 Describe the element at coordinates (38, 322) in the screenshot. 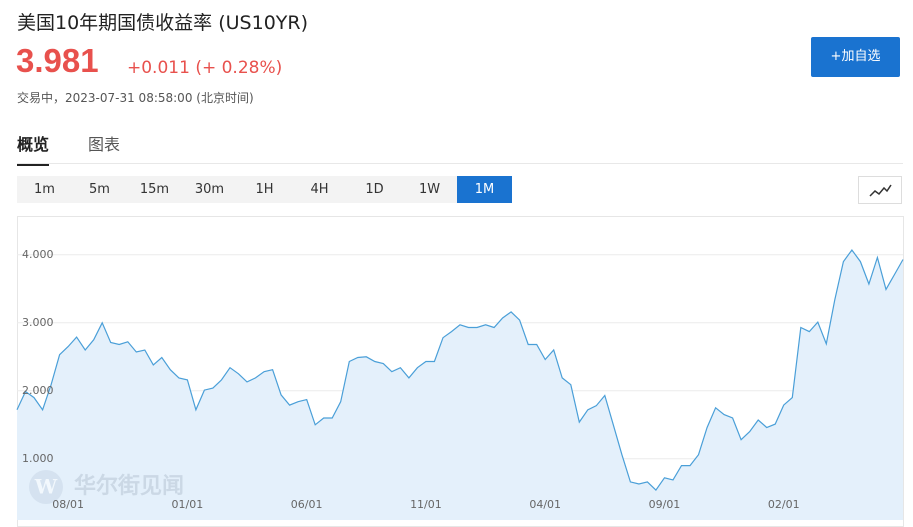

I see `y-tick-label: 3.000` at that location.